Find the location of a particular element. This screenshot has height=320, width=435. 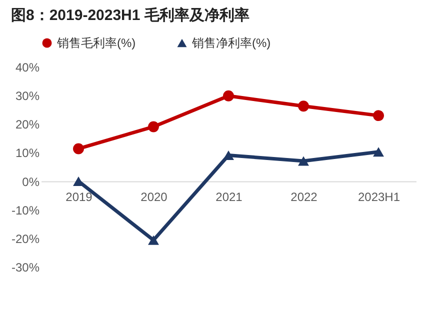

x-tick-label: 2022 is located at coordinates (304, 197).